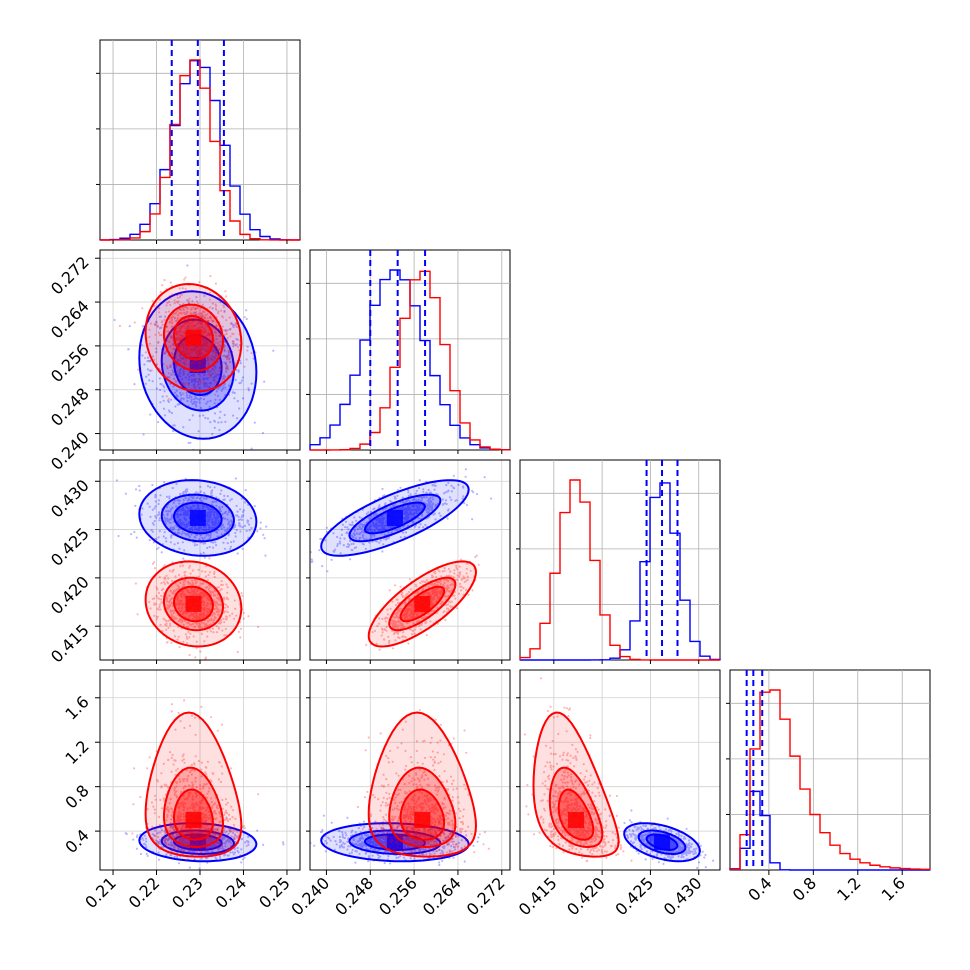  What do you see at coordinates (76, 841) in the screenshot?
I see `y-tick-label: 0.4` at bounding box center [76, 841].